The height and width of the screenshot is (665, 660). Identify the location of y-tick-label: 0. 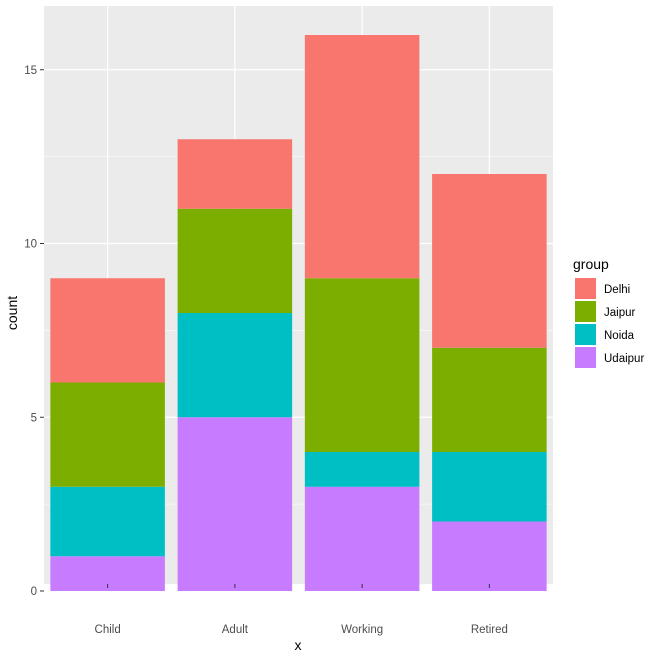
(34, 592).